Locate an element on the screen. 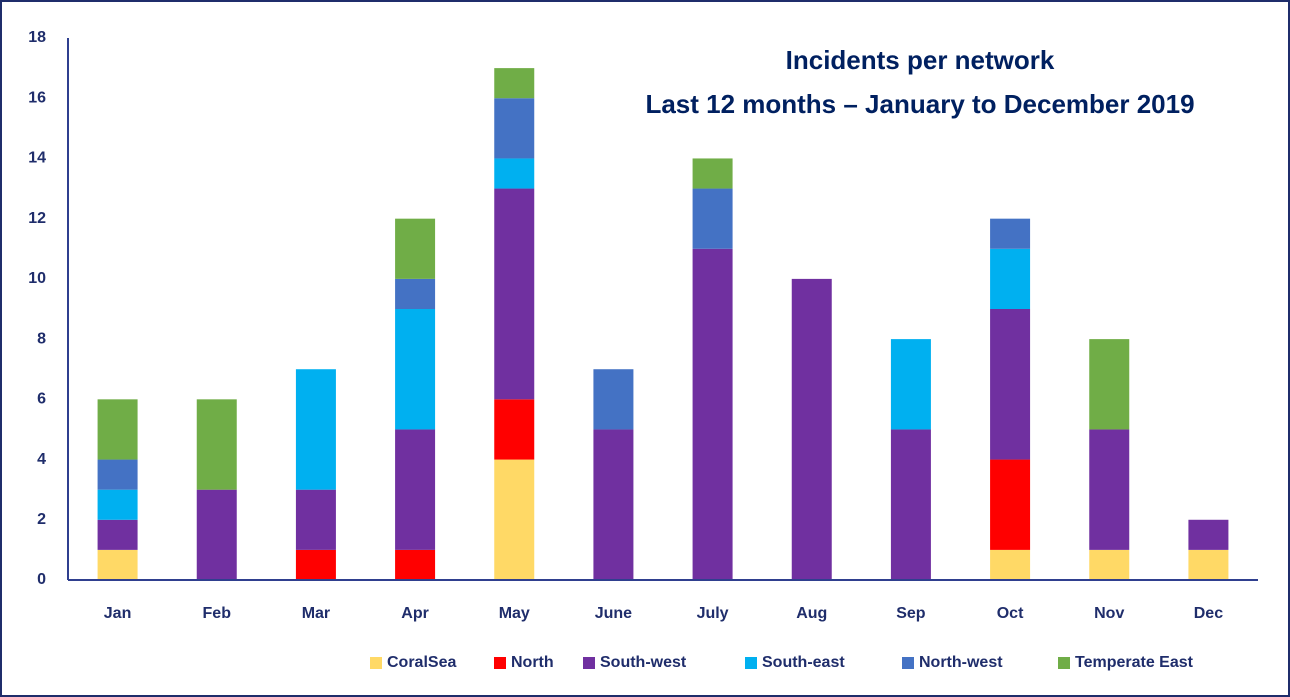 The height and width of the screenshot is (697, 1290). legend-label: North-west is located at coordinates (961, 662).